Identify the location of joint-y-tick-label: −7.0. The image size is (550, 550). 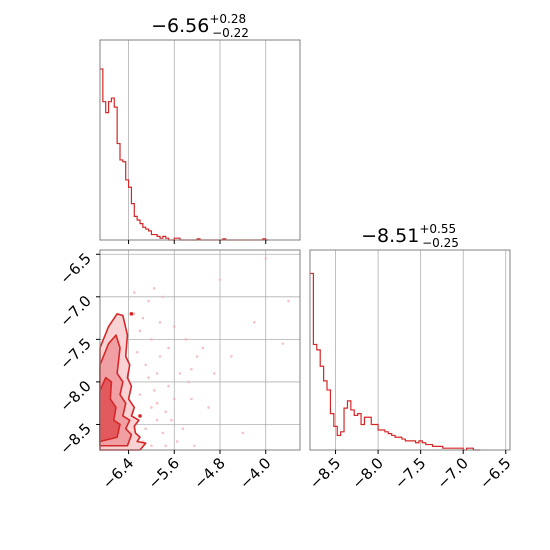
(75, 311).